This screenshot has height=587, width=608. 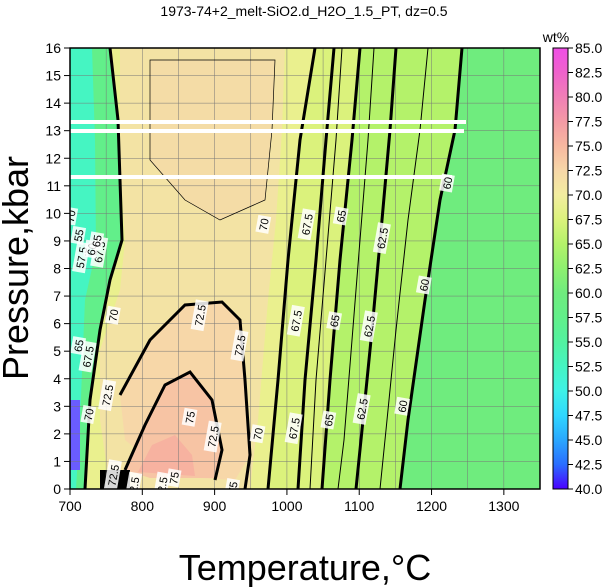 What do you see at coordinates (588, 465) in the screenshot?
I see `colorbar-tick-label: 42.5` at bounding box center [588, 465].